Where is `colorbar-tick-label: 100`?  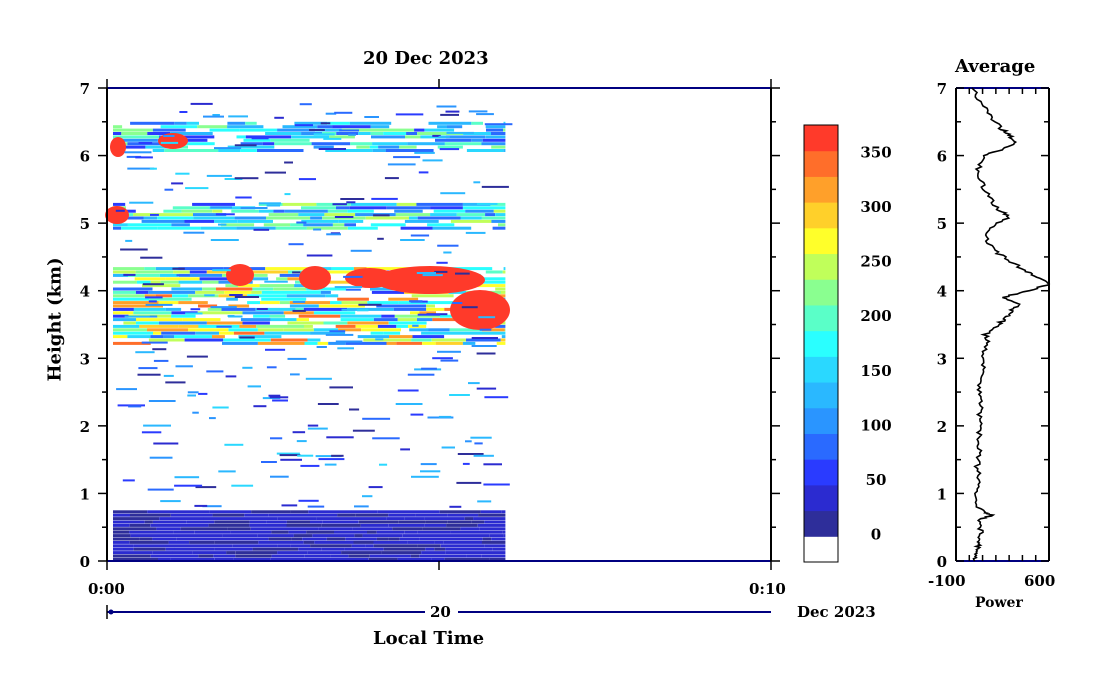
colorbar-tick-label: 100 is located at coordinates (875, 425).